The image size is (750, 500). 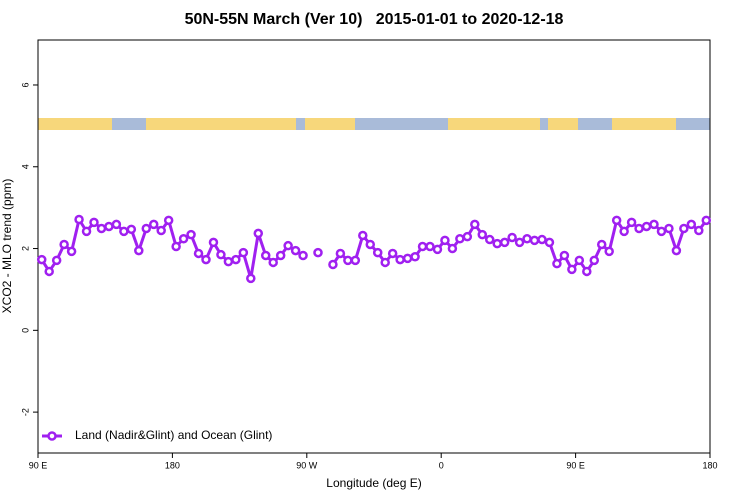 I want to click on x-tick-label: 90 E, so click(x=38, y=465).